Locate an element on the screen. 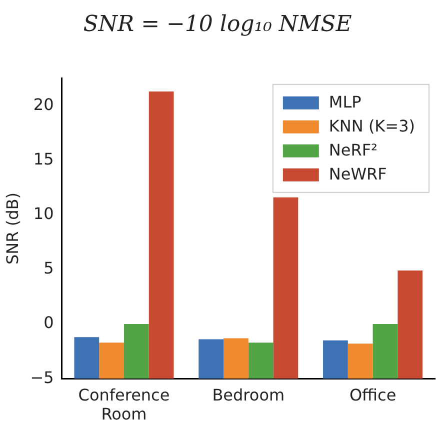 The width and height of the screenshot is (439, 428). y-tick-label: 5 is located at coordinates (49, 268).